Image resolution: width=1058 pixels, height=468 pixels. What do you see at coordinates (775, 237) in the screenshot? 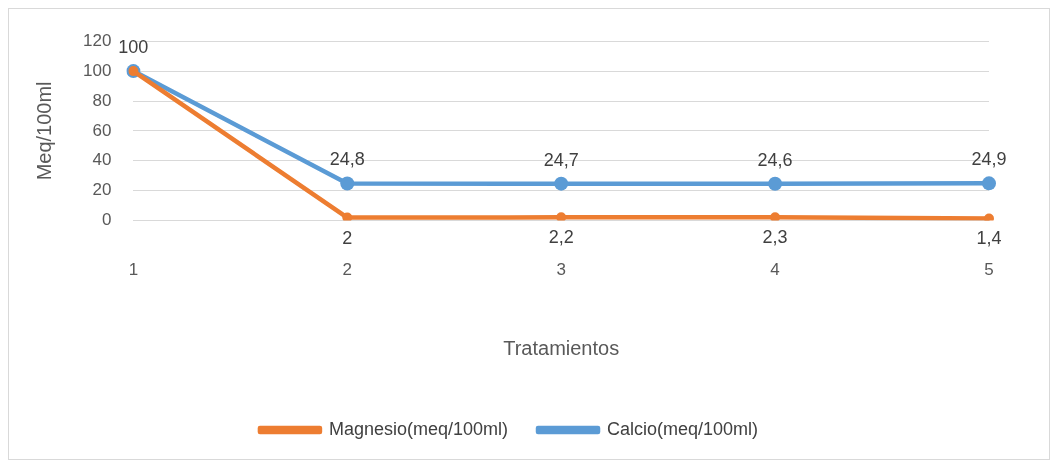
I see `data-label: 2,3` at bounding box center [775, 237].